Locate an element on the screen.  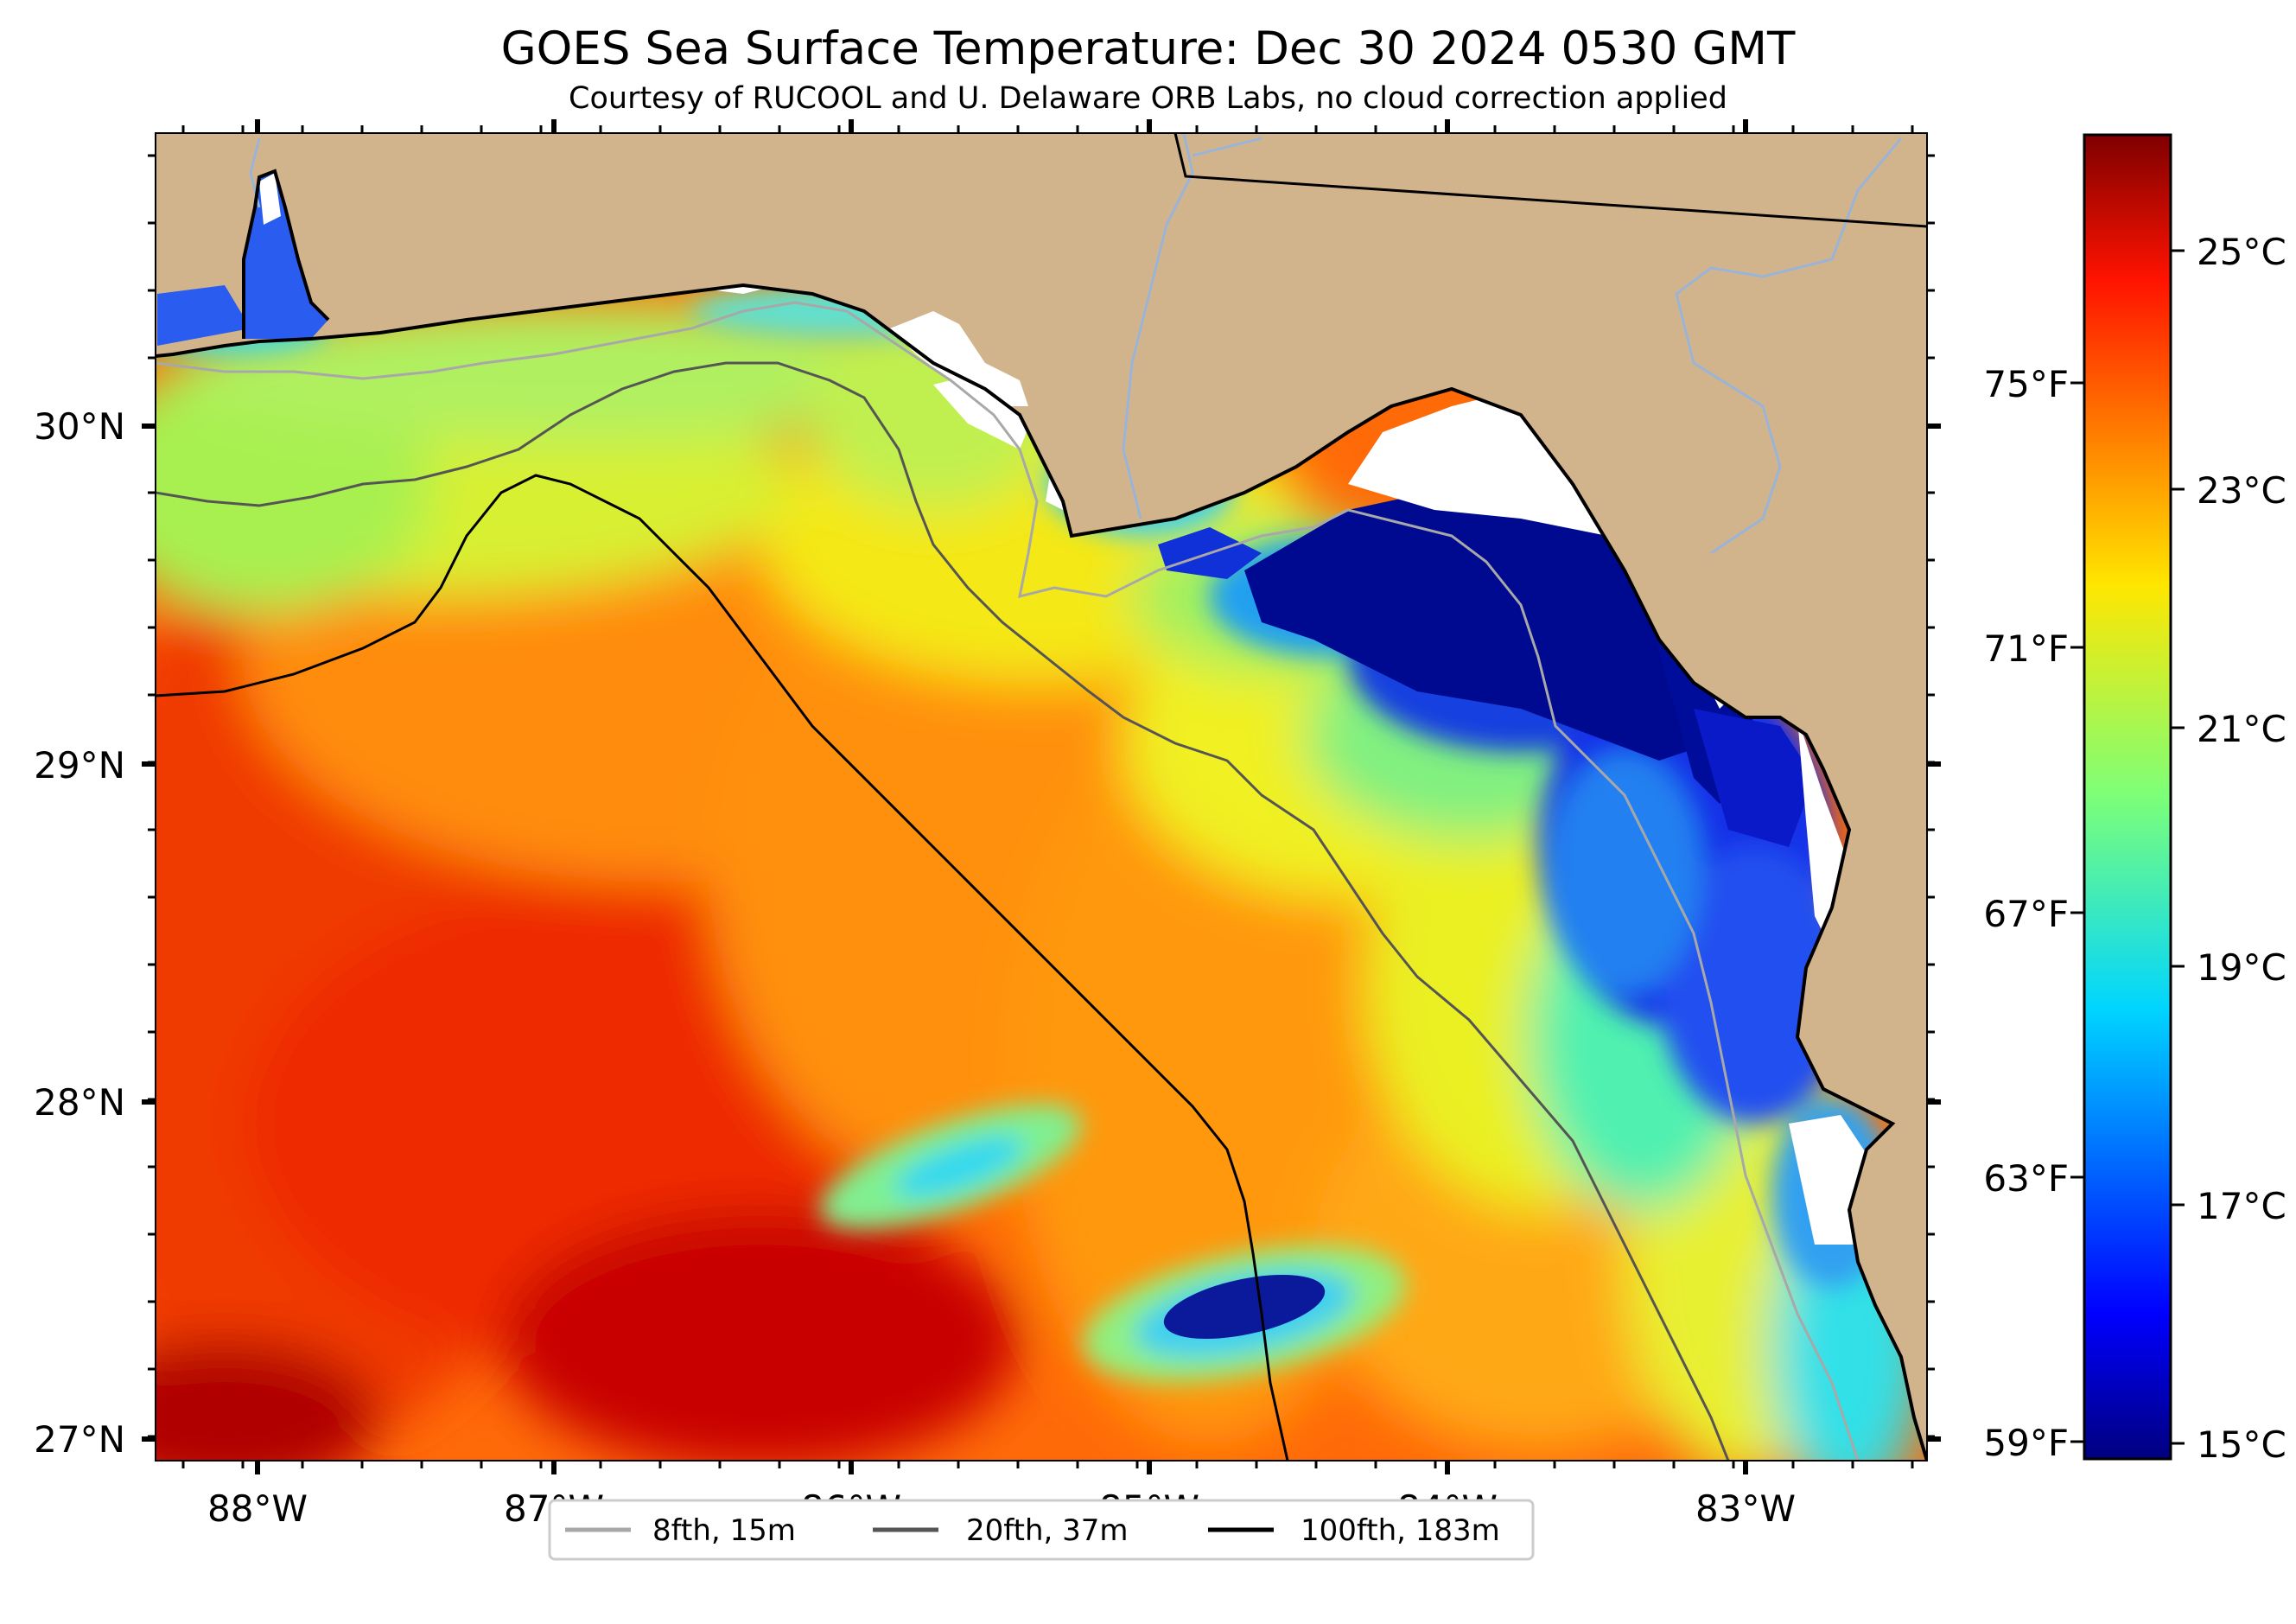
legend-box is located at coordinates (1041, 1530).